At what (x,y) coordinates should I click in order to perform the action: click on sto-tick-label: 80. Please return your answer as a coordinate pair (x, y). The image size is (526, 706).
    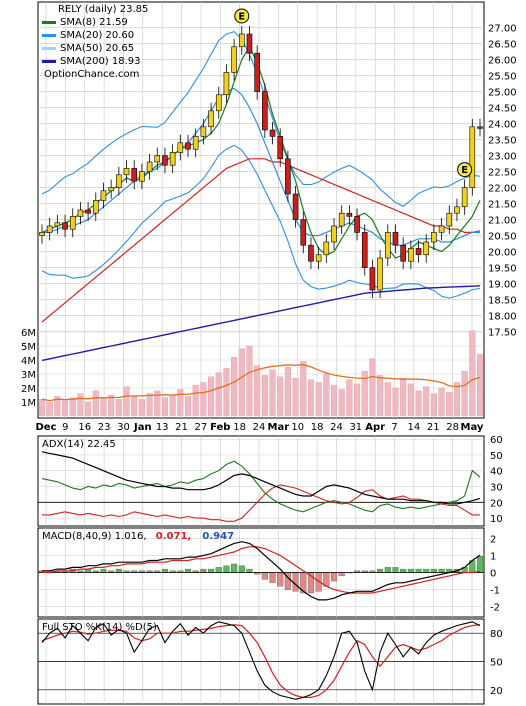
    Looking at the image, I should click on (496, 634).